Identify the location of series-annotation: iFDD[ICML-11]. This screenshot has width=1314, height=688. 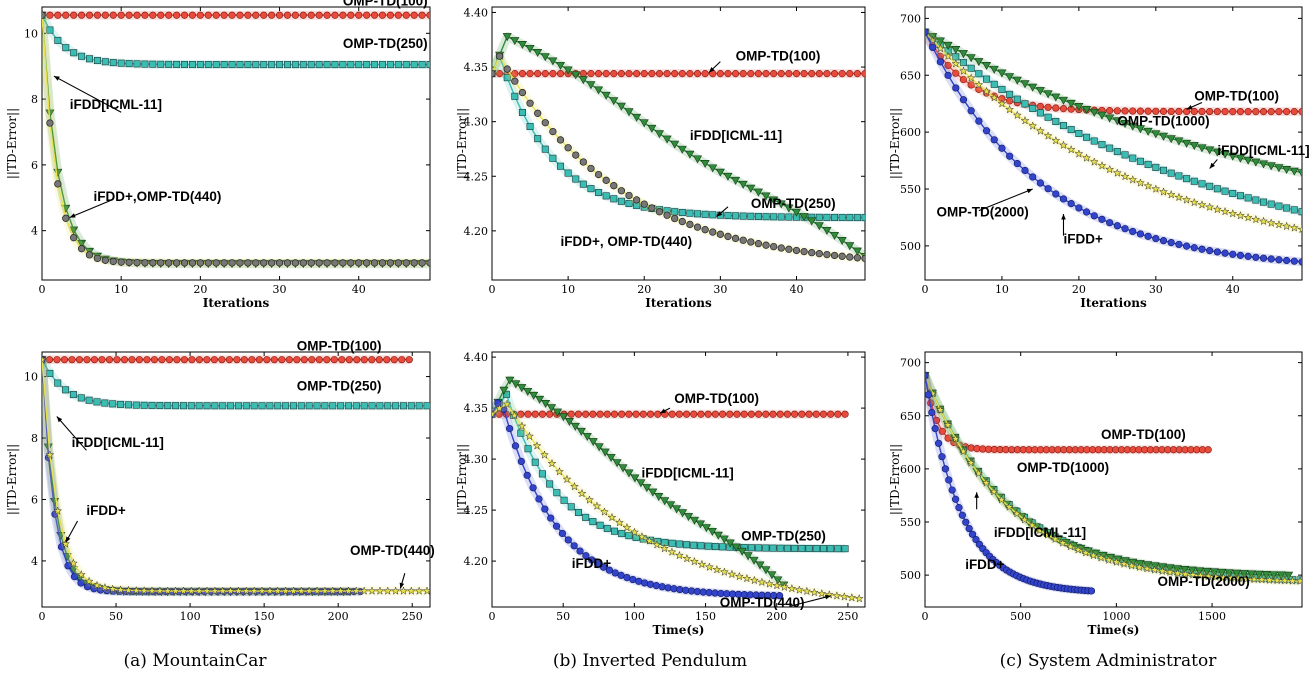
(687, 472).